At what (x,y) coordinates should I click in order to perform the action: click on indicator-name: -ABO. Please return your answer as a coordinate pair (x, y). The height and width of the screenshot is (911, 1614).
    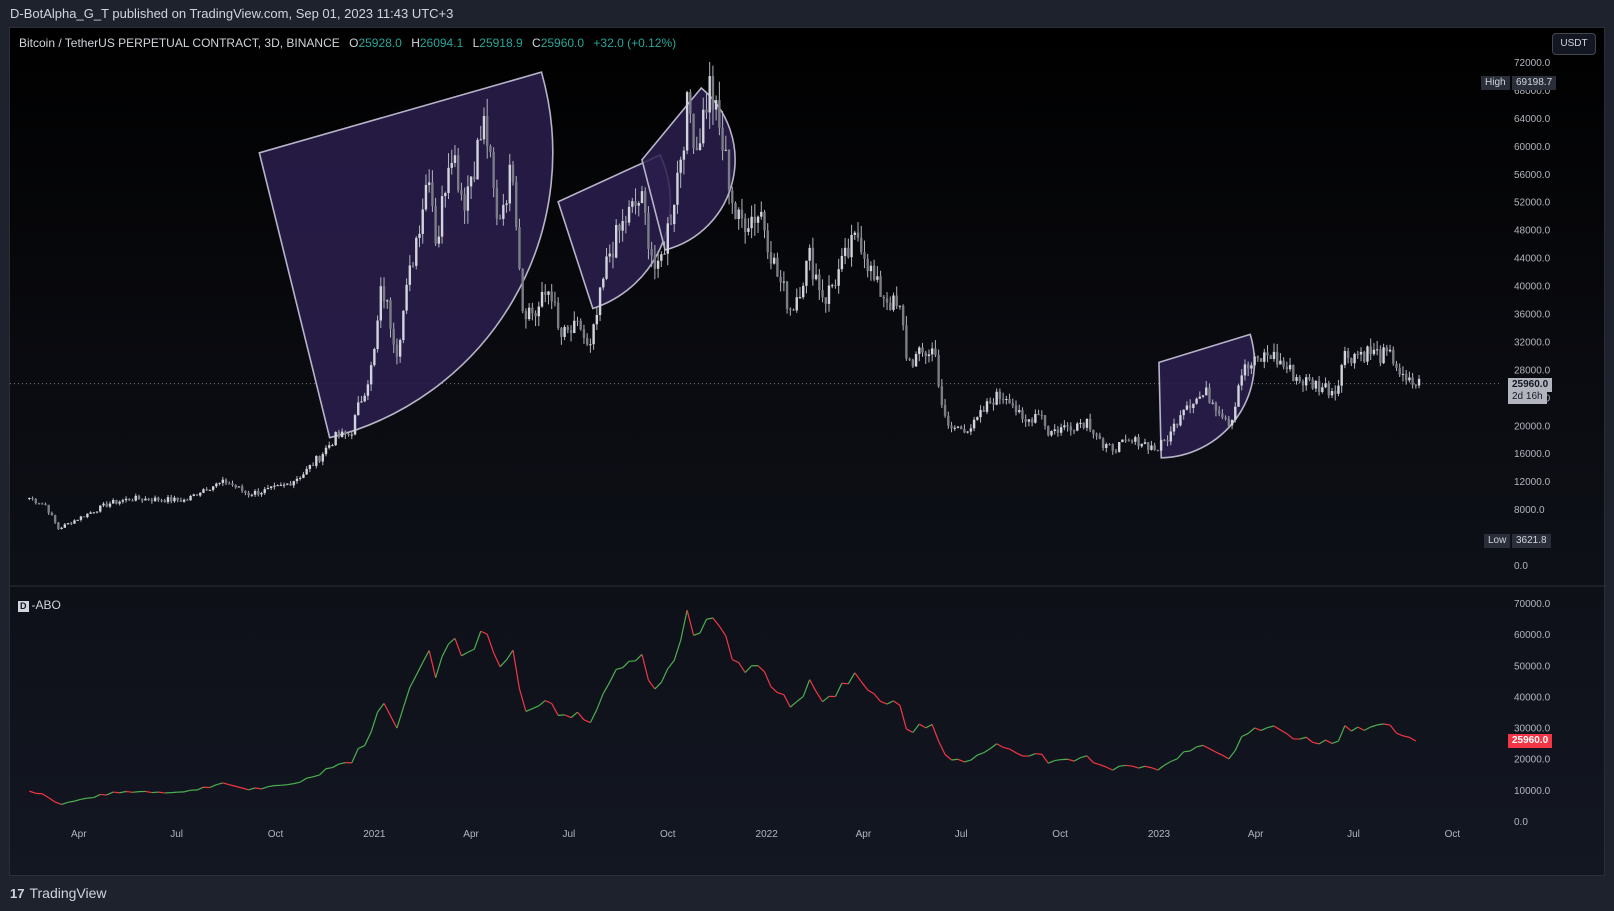
    Looking at the image, I should click on (46, 605).